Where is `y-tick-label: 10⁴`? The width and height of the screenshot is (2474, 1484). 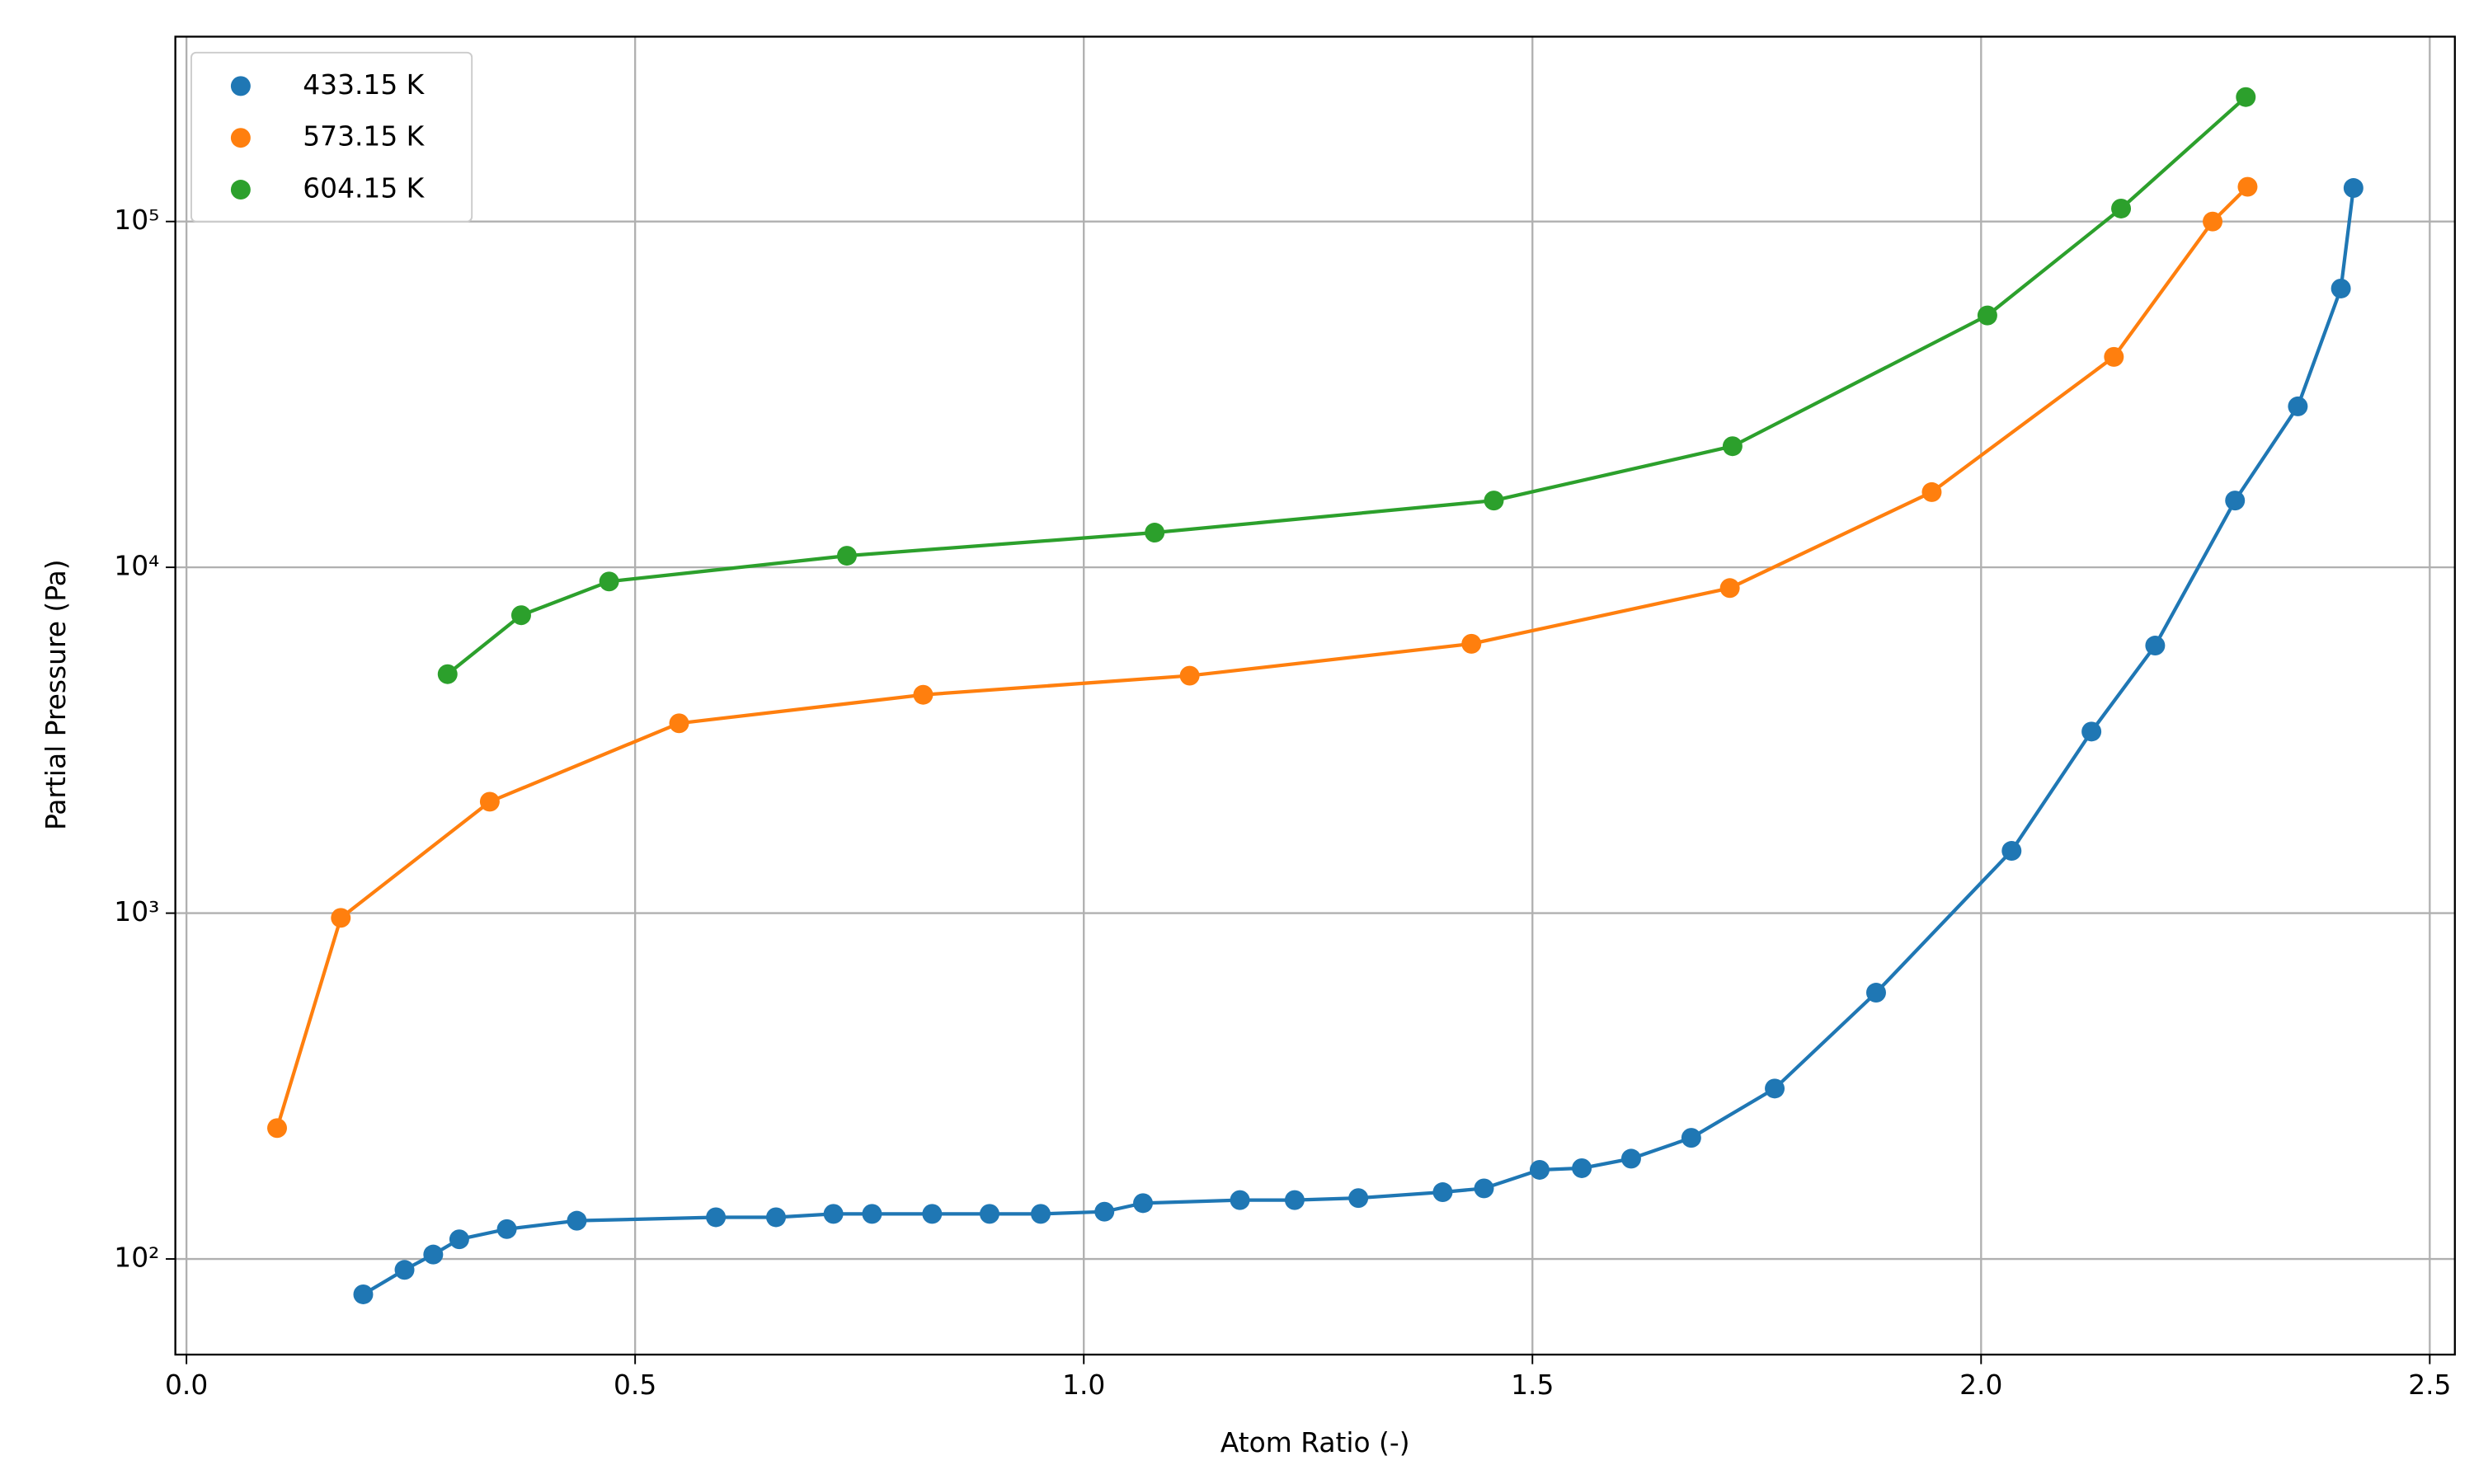 y-tick-label: 10⁴ is located at coordinates (136, 566).